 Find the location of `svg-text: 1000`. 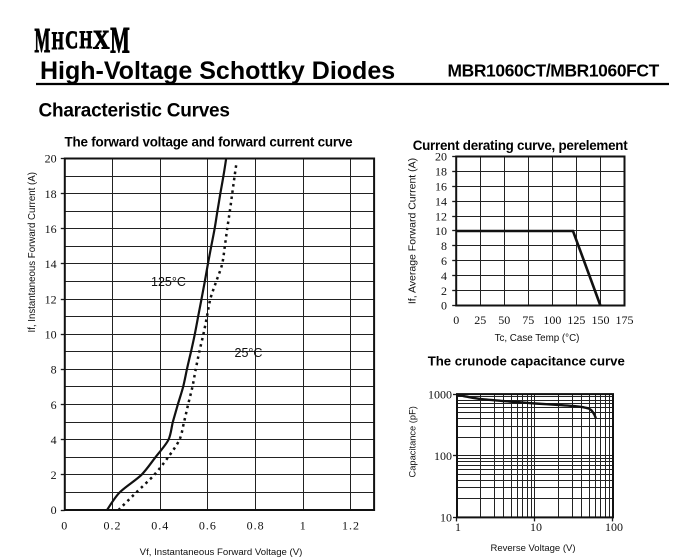

svg-text: 1000 is located at coordinates (440, 394).